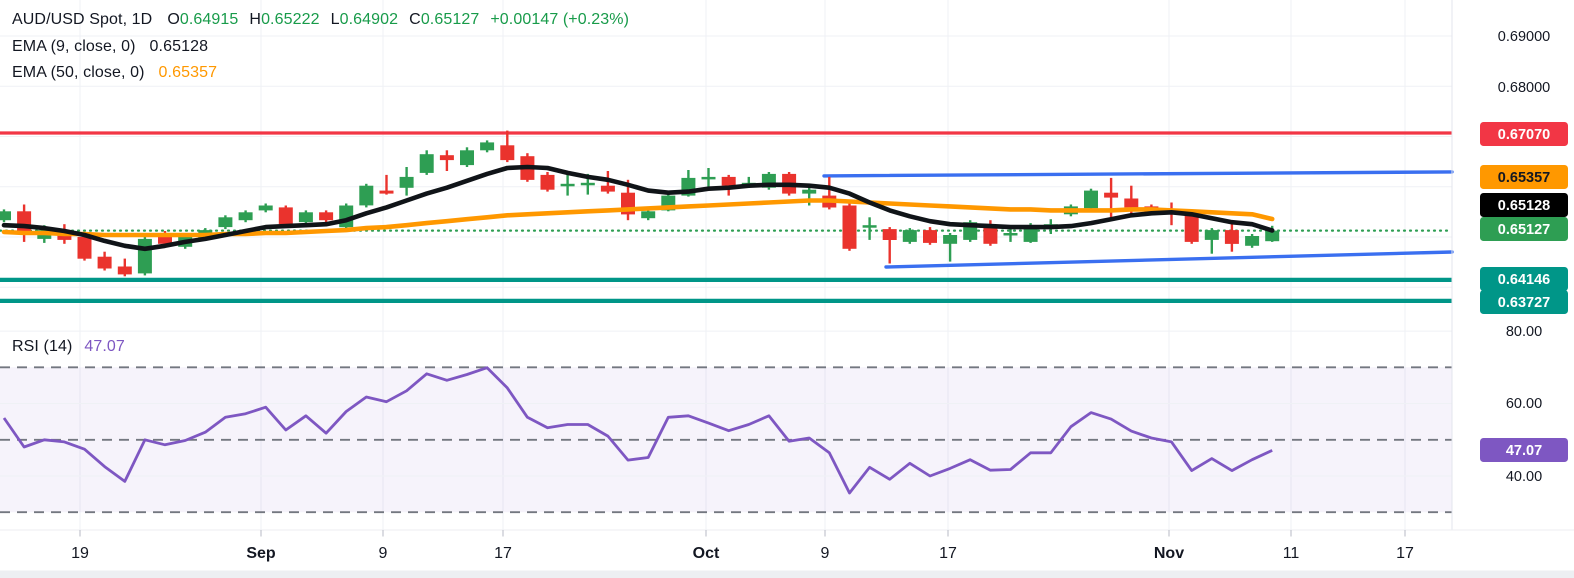  What do you see at coordinates (1524, 404) in the screenshot?
I see `price-axis-label: 60.00` at bounding box center [1524, 404].